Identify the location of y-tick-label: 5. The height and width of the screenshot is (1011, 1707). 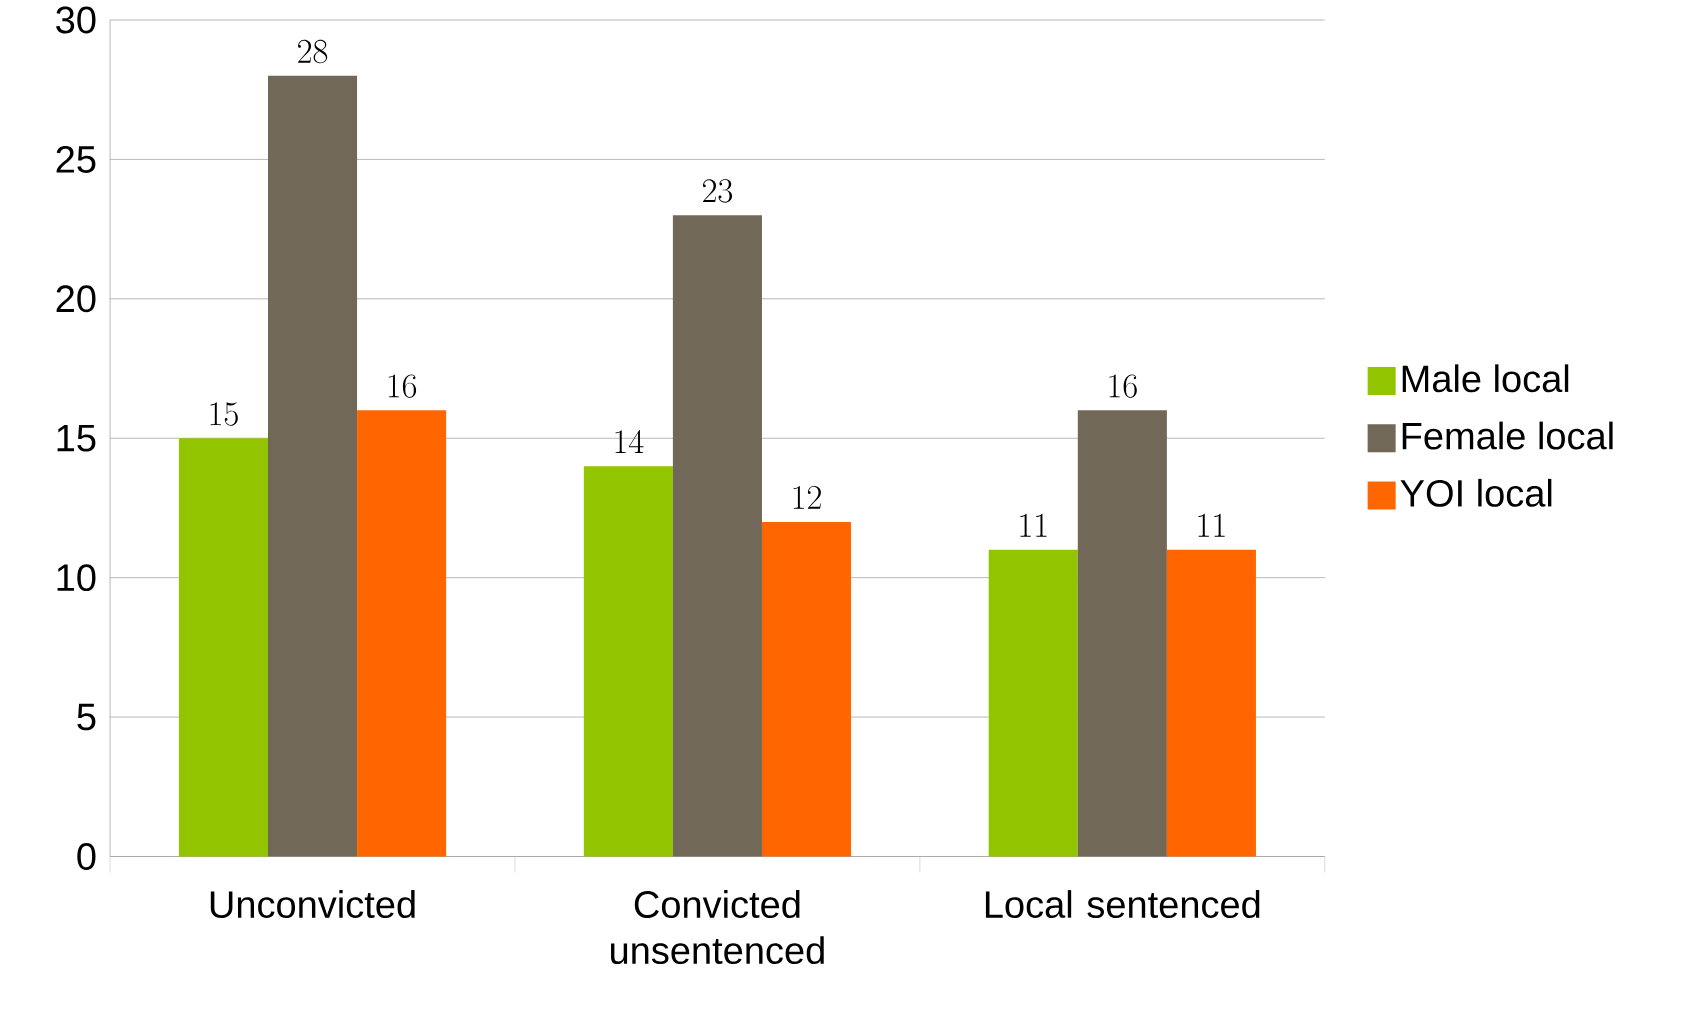
(86, 717).